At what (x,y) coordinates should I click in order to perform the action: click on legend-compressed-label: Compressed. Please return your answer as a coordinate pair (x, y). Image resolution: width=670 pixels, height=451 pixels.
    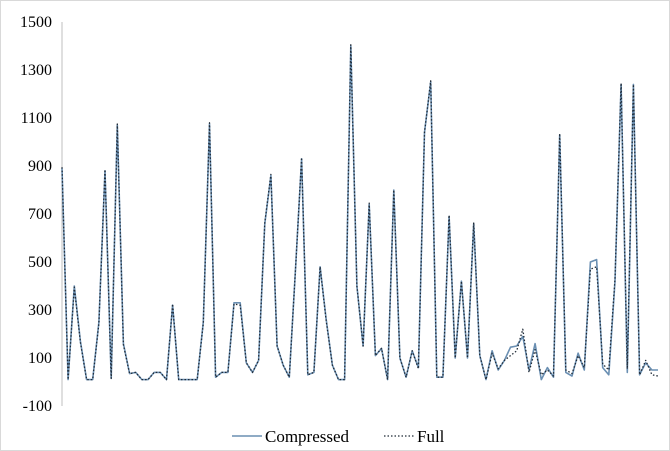
    Looking at the image, I should click on (307, 436).